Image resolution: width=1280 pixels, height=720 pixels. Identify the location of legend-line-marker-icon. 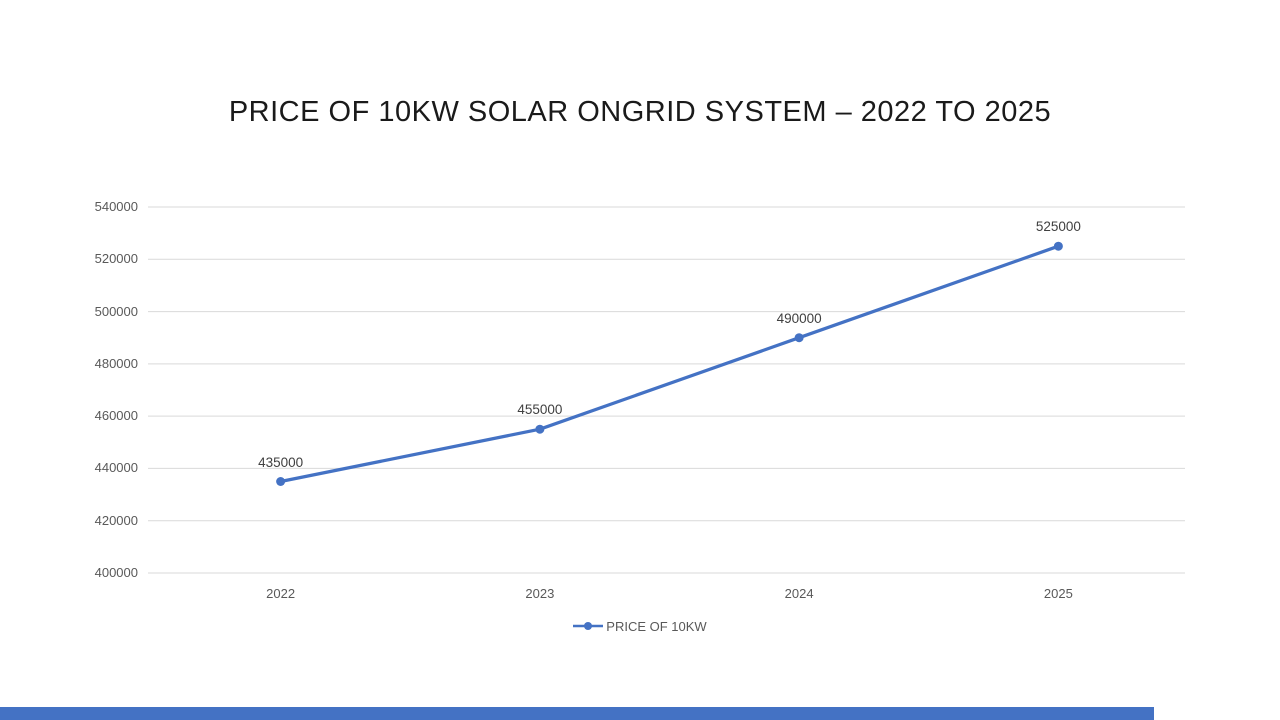
(588, 626).